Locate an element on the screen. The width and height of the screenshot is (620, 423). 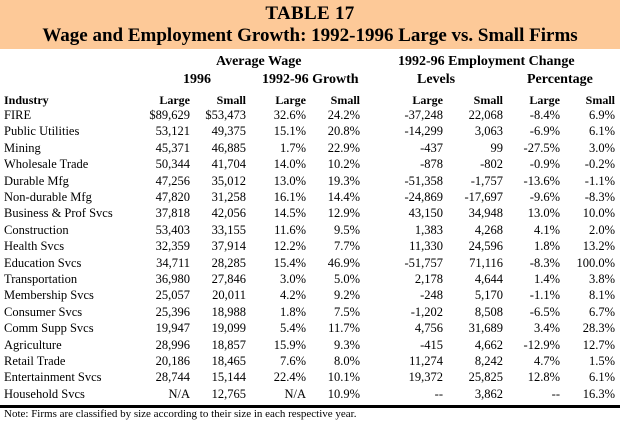
wage-small-cell: 19,099 is located at coordinates (228, 328).